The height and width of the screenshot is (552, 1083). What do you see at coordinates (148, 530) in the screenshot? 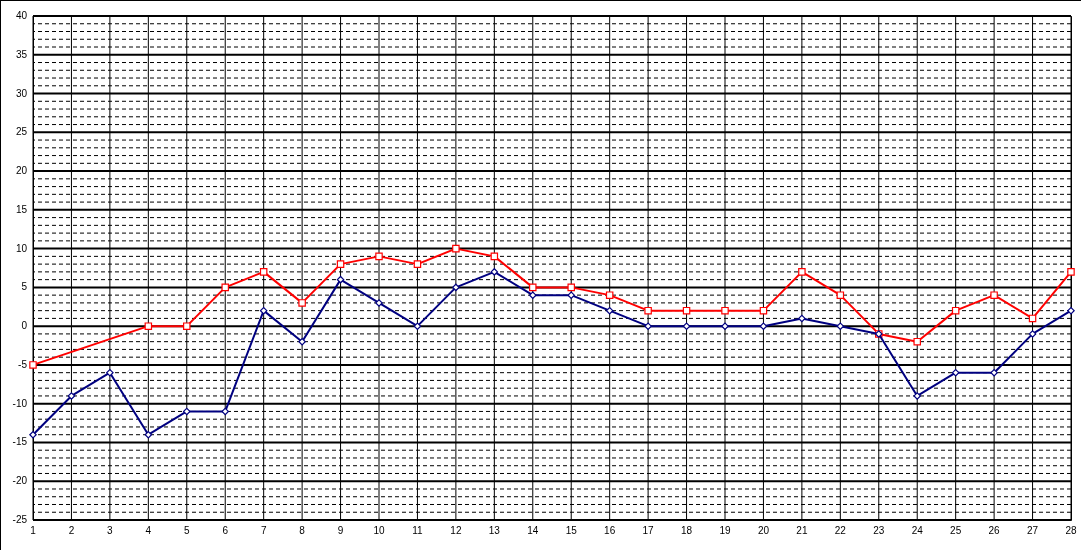
I see `x-tick-label: 4` at bounding box center [148, 530].